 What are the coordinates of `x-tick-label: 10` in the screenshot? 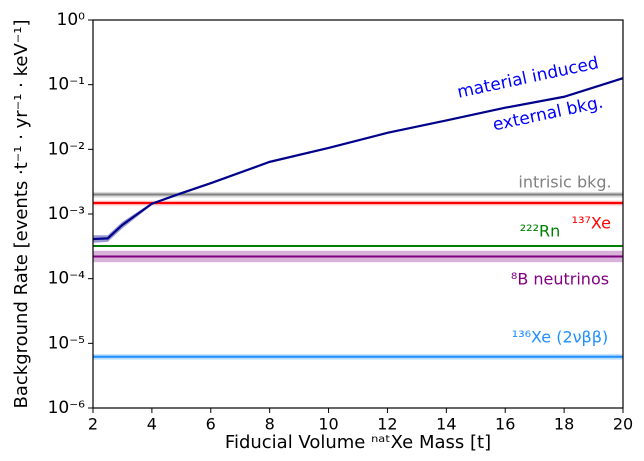 It's located at (328, 424).